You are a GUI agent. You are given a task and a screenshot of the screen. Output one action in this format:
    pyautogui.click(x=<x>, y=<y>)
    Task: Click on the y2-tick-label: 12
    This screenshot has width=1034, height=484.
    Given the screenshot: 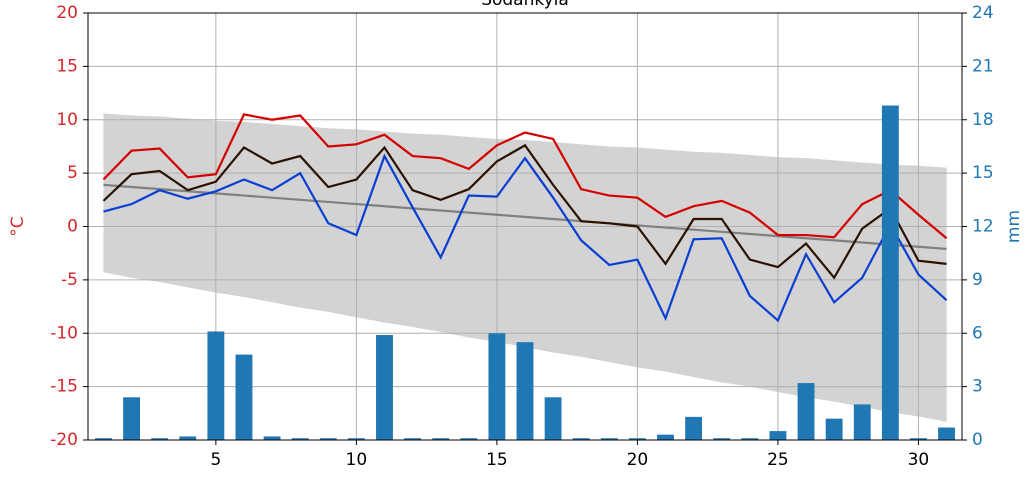 What is the action you would take?
    pyautogui.click(x=983, y=227)
    